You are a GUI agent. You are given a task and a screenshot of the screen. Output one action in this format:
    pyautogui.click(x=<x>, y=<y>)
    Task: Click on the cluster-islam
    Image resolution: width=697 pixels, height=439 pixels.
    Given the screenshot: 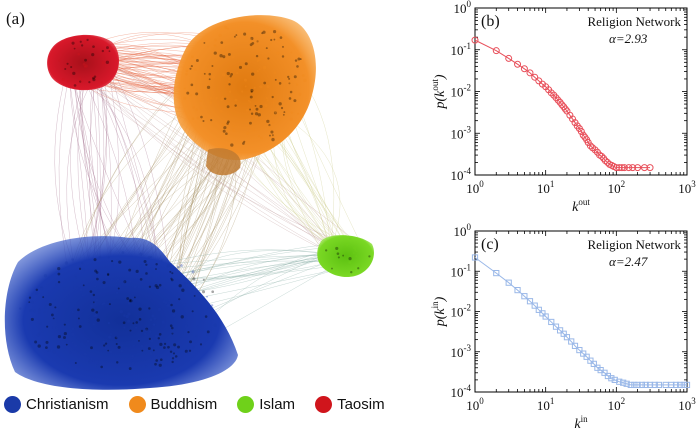 What is the action you would take?
    pyautogui.click(x=346, y=256)
    